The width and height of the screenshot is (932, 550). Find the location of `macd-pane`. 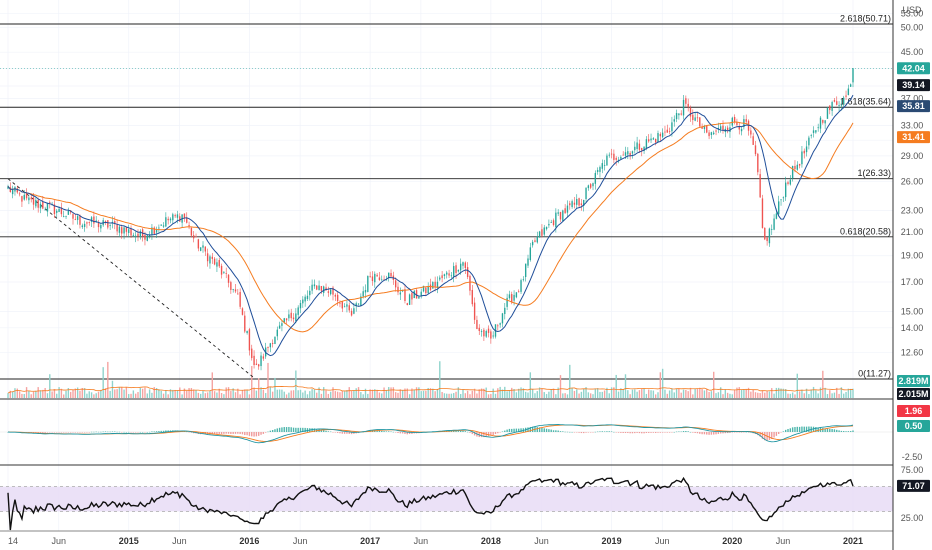

macd-pane is located at coordinates (446, 434).